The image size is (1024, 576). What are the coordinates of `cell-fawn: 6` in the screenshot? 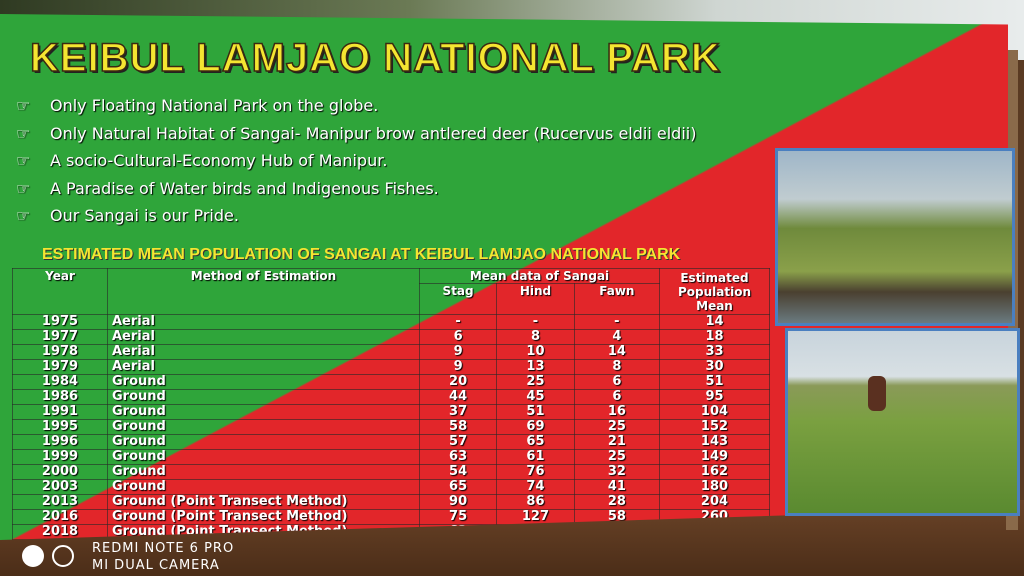 It's located at (617, 397).